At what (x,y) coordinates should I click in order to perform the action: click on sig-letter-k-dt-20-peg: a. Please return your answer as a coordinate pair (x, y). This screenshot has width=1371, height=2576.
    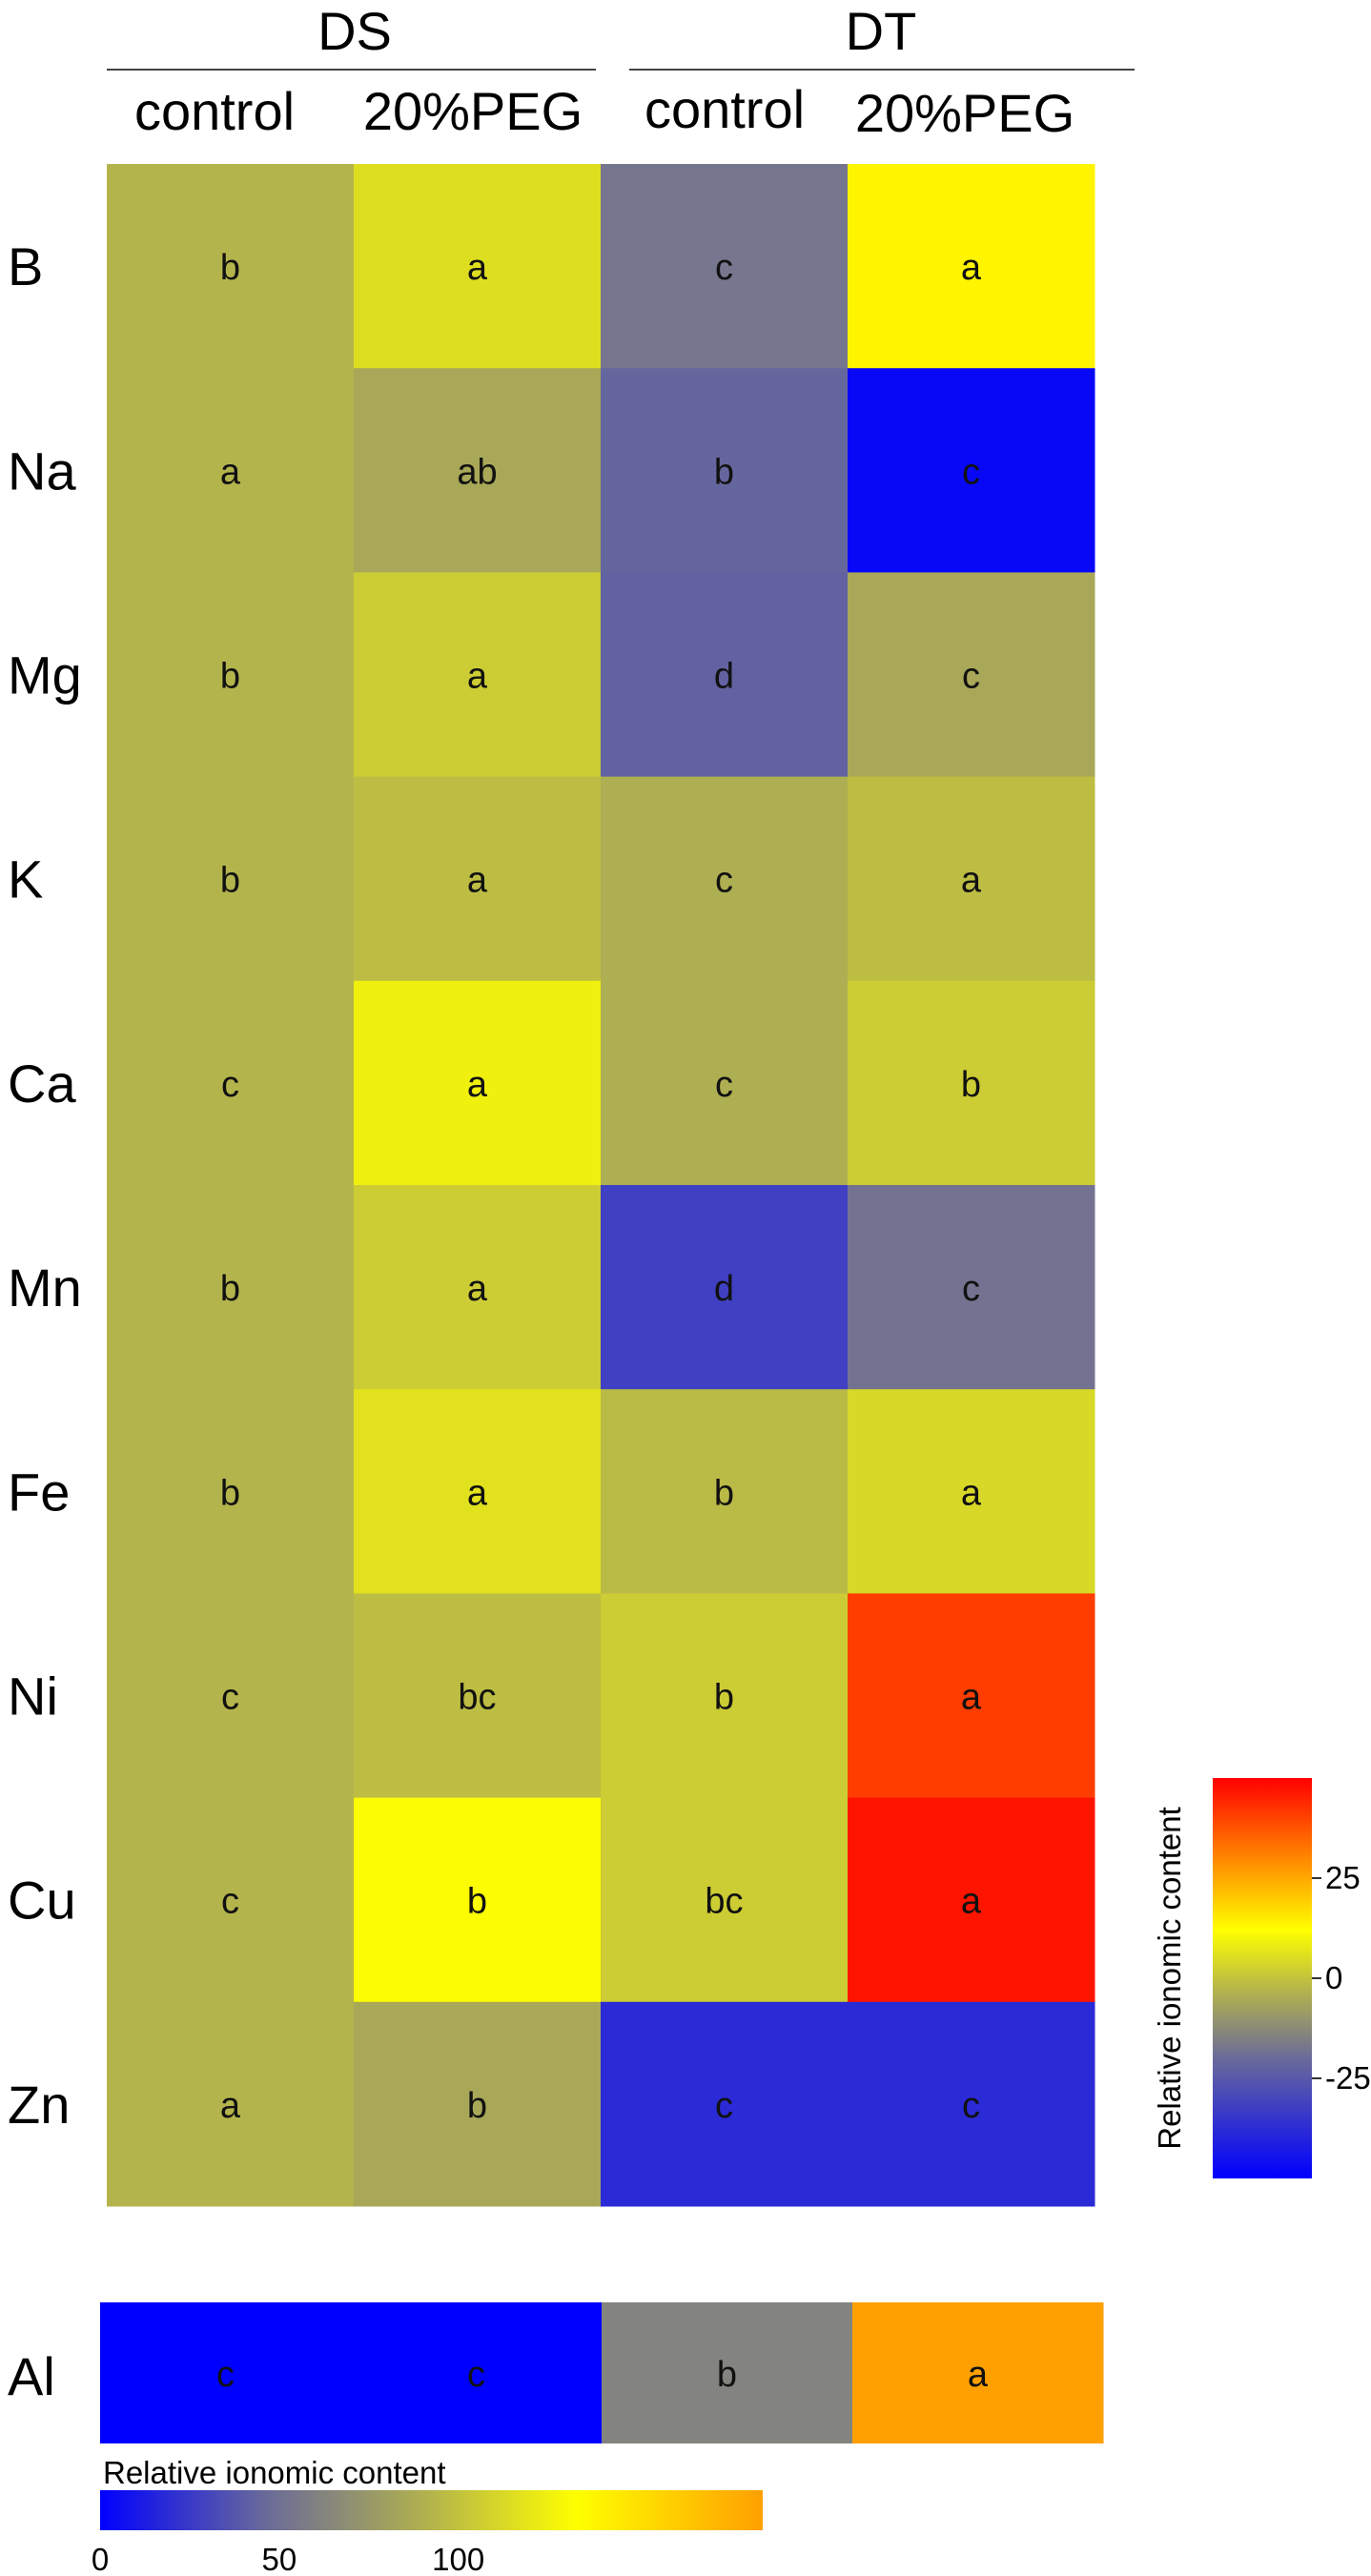
    Looking at the image, I should click on (971, 881).